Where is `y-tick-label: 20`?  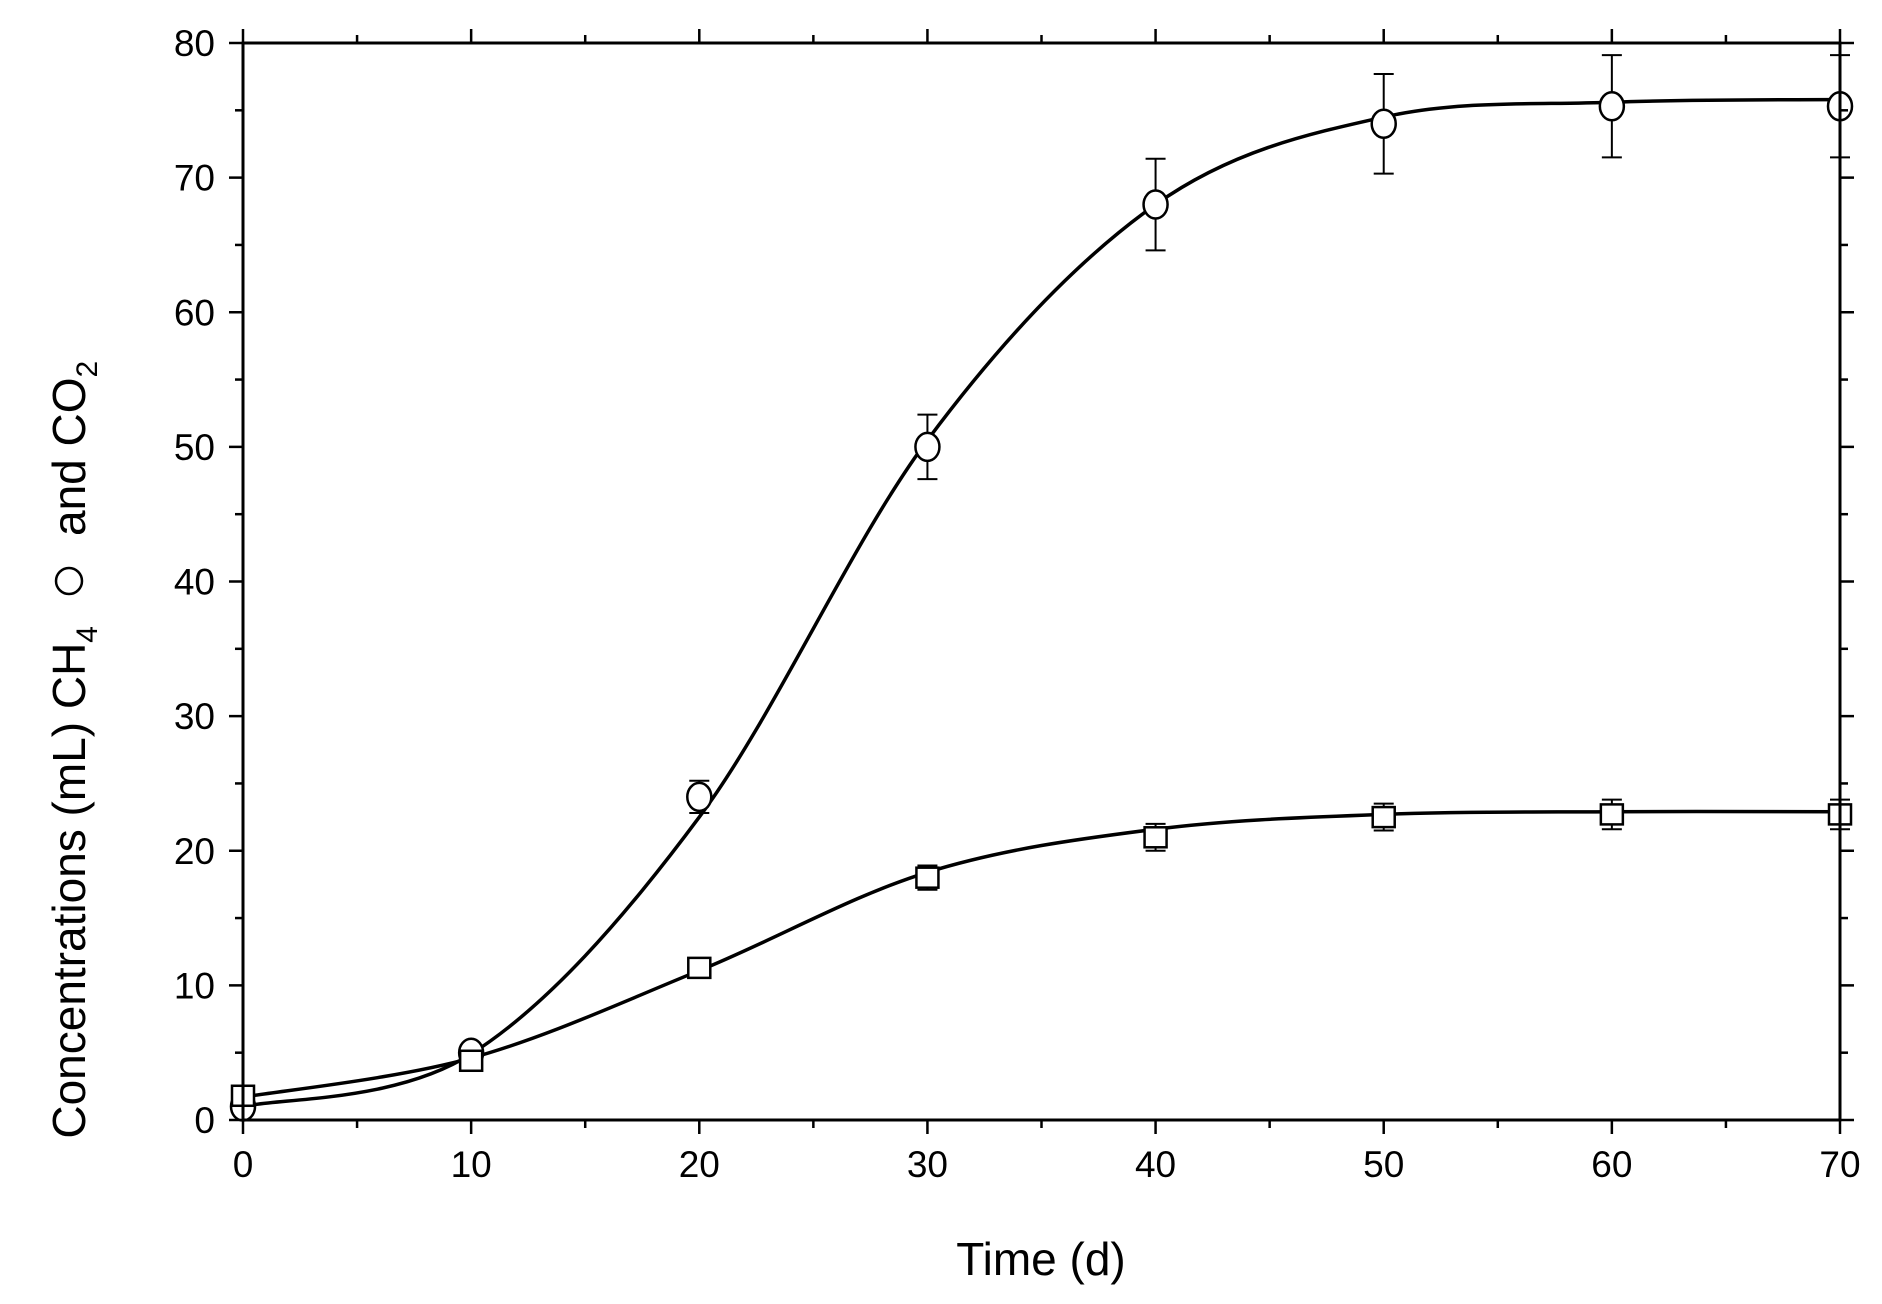
y-tick-label: 20 is located at coordinates (194, 851).